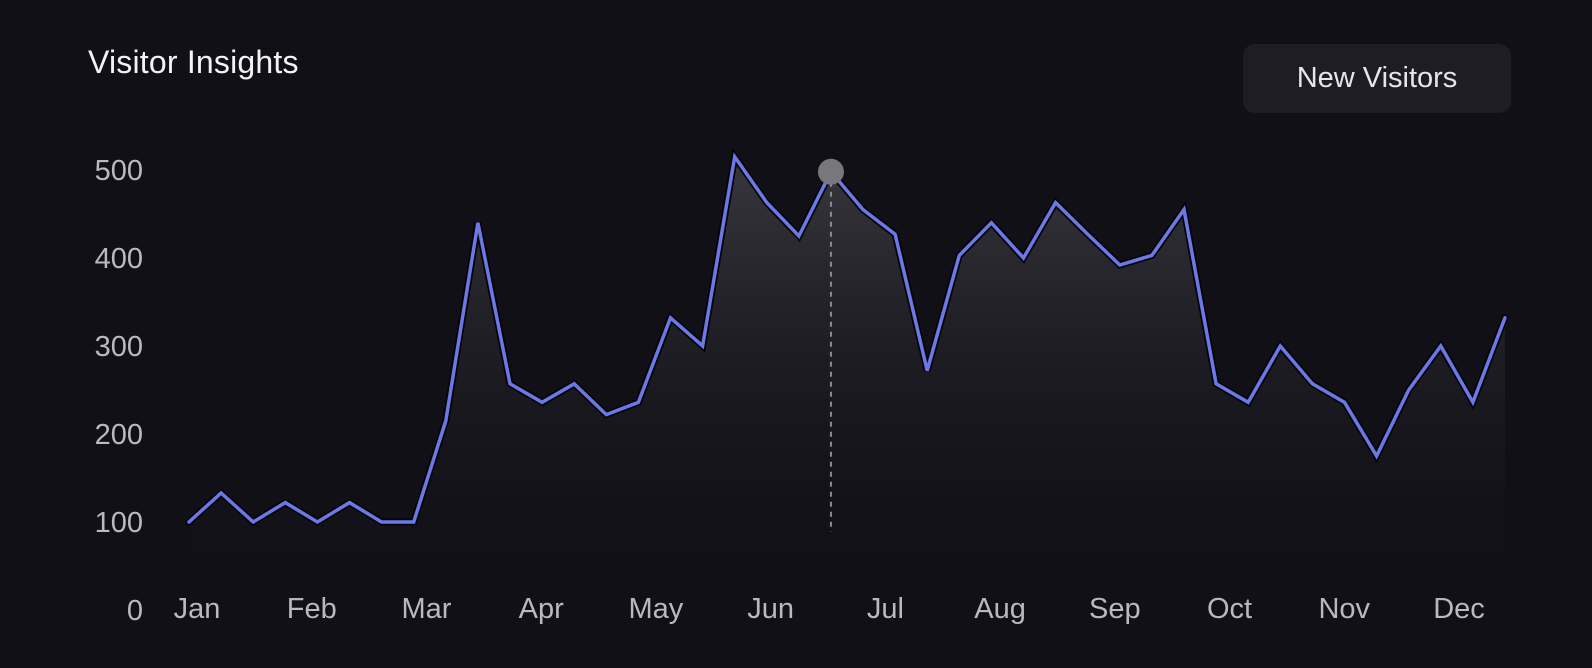 This screenshot has height=668, width=1592. What do you see at coordinates (119, 391) in the screenshot?
I see `y-axis: 0 100 200 300 400 500` at bounding box center [119, 391].